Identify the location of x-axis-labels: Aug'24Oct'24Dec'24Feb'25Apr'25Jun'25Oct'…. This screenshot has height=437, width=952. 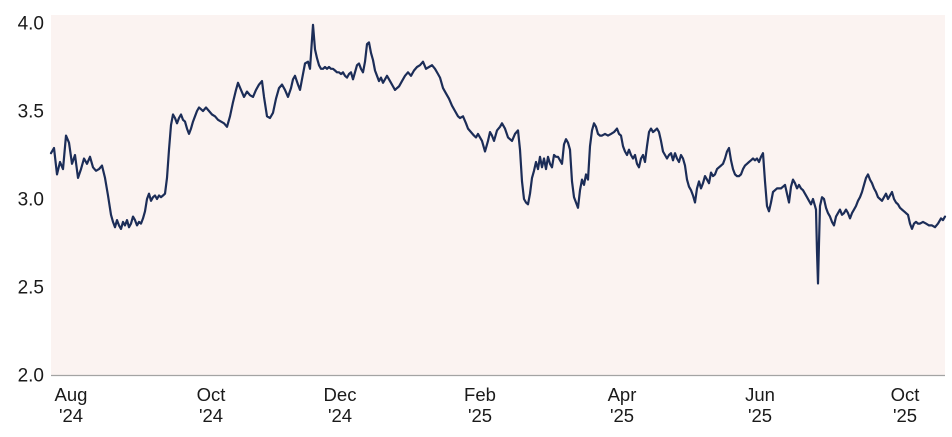
(487, 405).